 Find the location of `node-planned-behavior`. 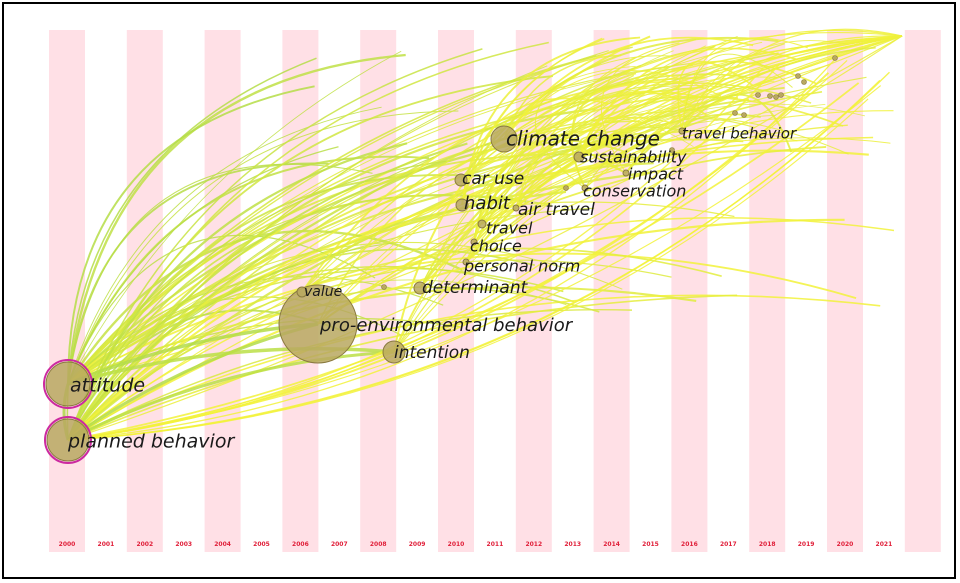

node-planned-behavior is located at coordinates (68, 440).